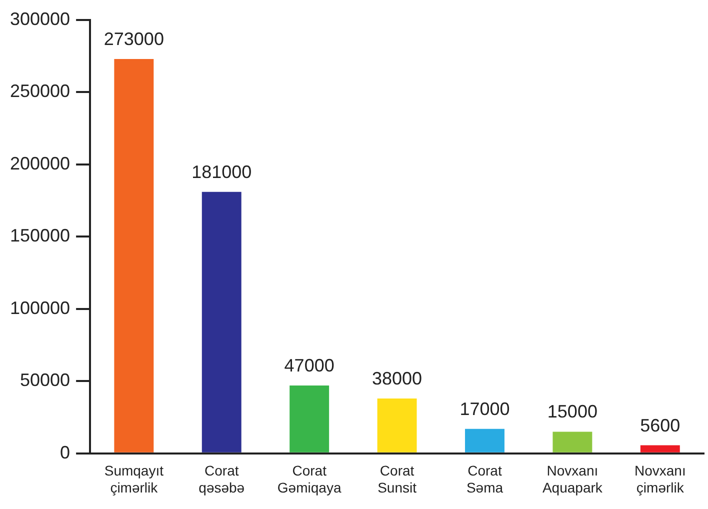  I want to click on x-tick-label: Corat qəsəbə, so click(221, 479).